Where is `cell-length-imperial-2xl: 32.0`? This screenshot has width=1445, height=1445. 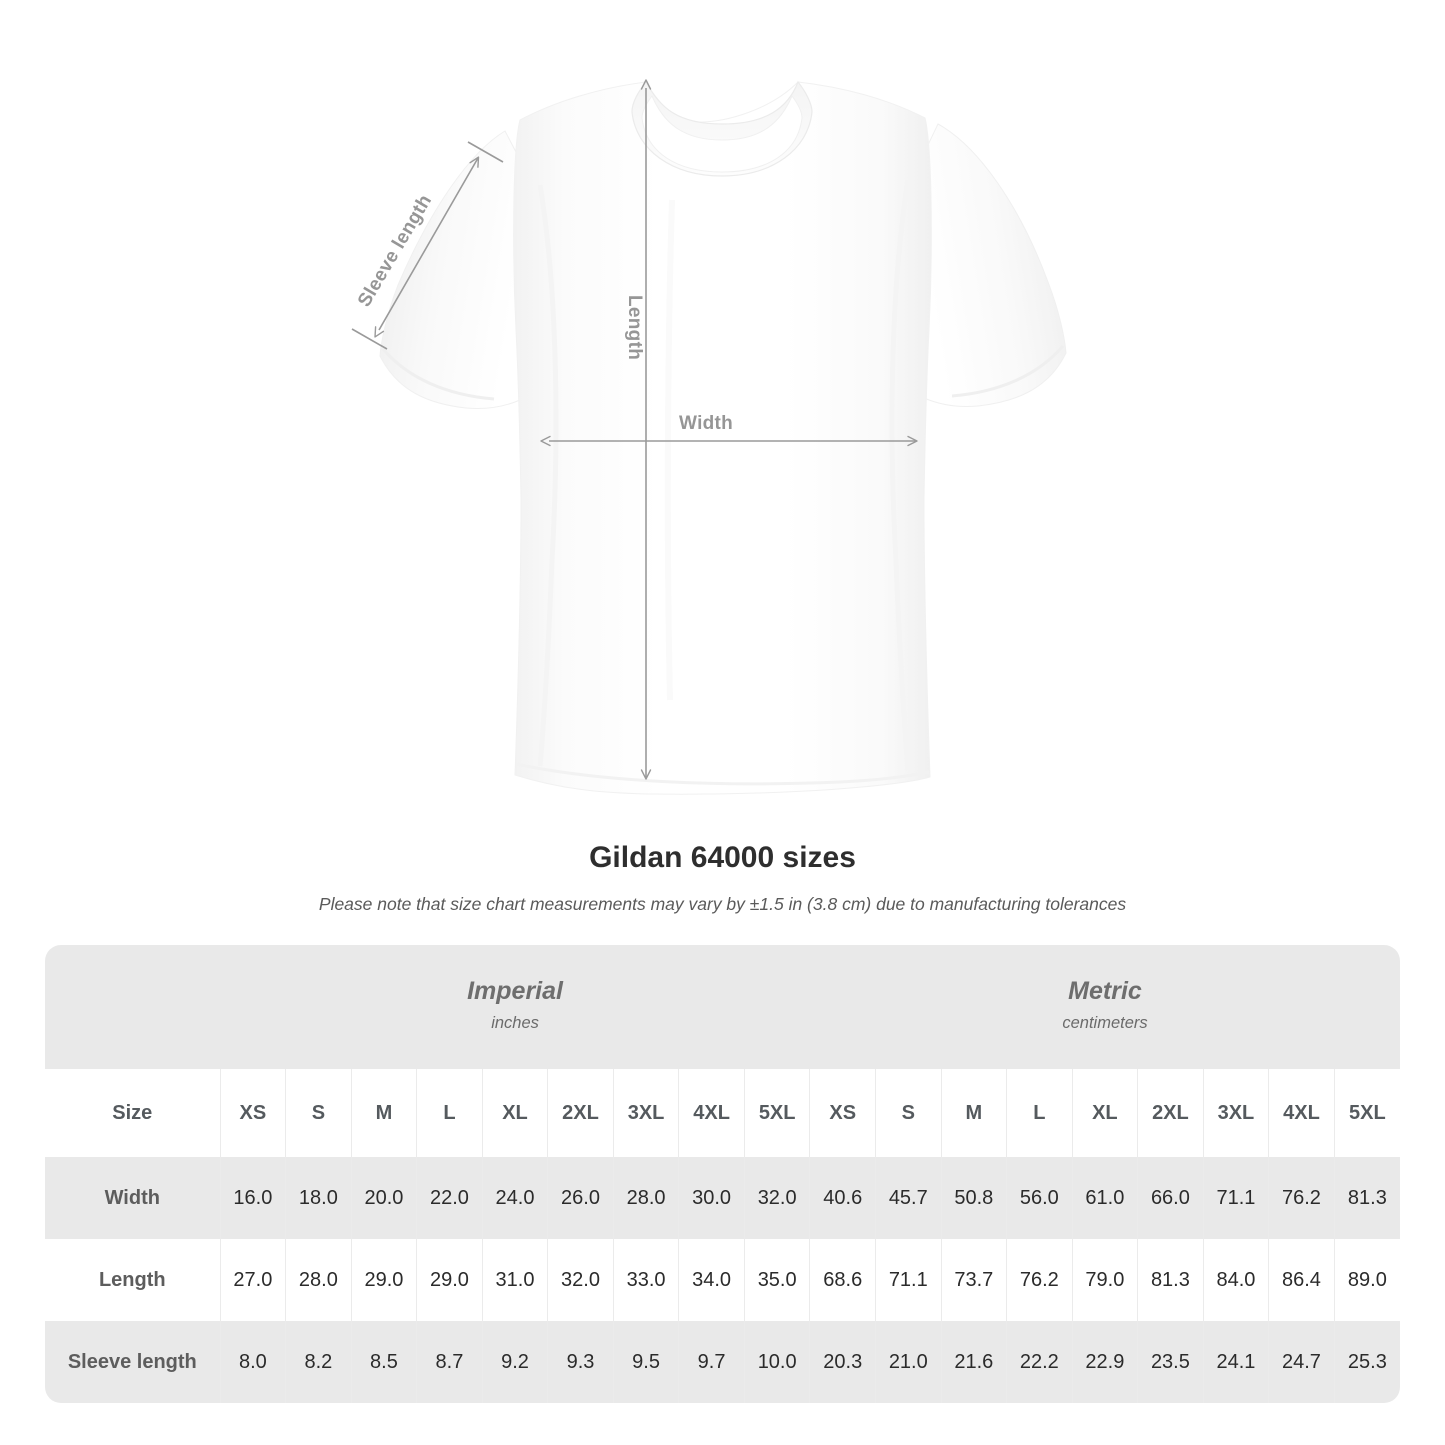
cell-length-imperial-2xl: 32.0 is located at coordinates (580, 1280).